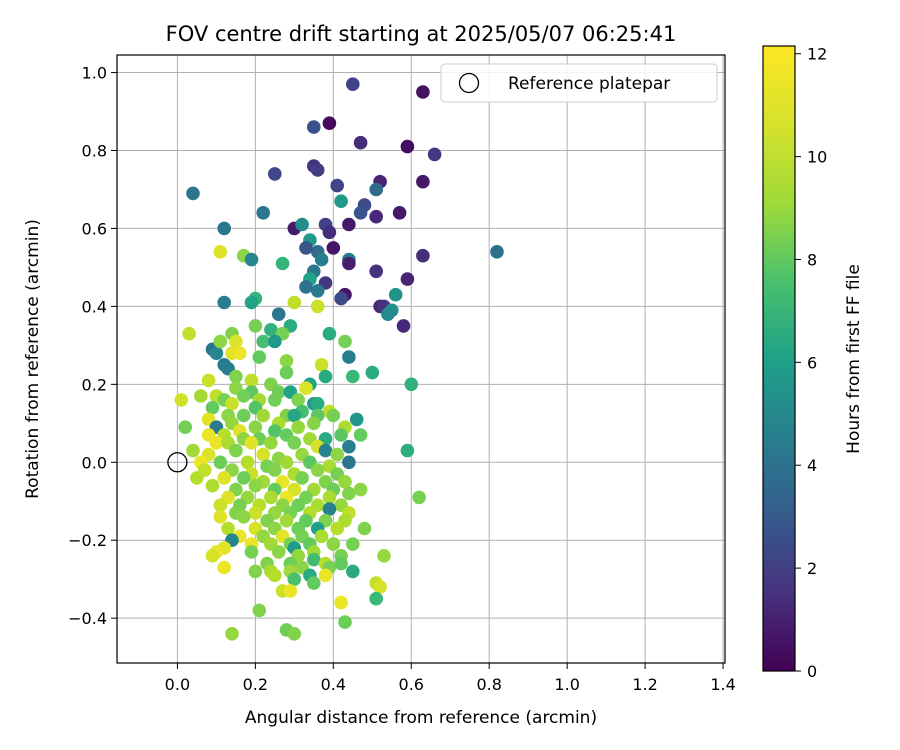 The width and height of the screenshot is (900, 750). I want to click on x-axis-label: Angular distance from reference (arcmin), so click(421, 718).